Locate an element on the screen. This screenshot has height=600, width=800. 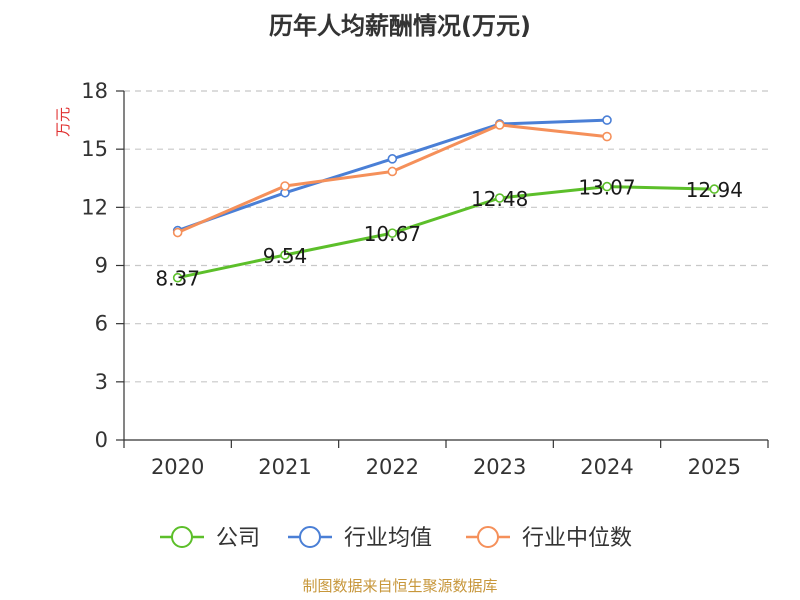
x-tick-label-2025: 2025 is located at coordinates (714, 467).